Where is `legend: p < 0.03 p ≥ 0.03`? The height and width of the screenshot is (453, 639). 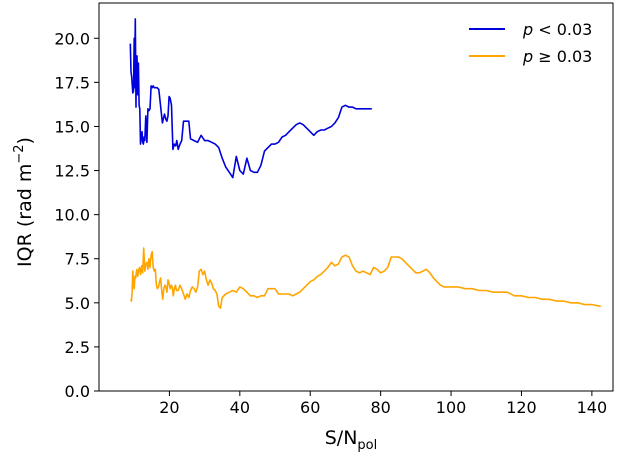
legend: p < 0.03 p ≥ 0.03 is located at coordinates (530, 43).